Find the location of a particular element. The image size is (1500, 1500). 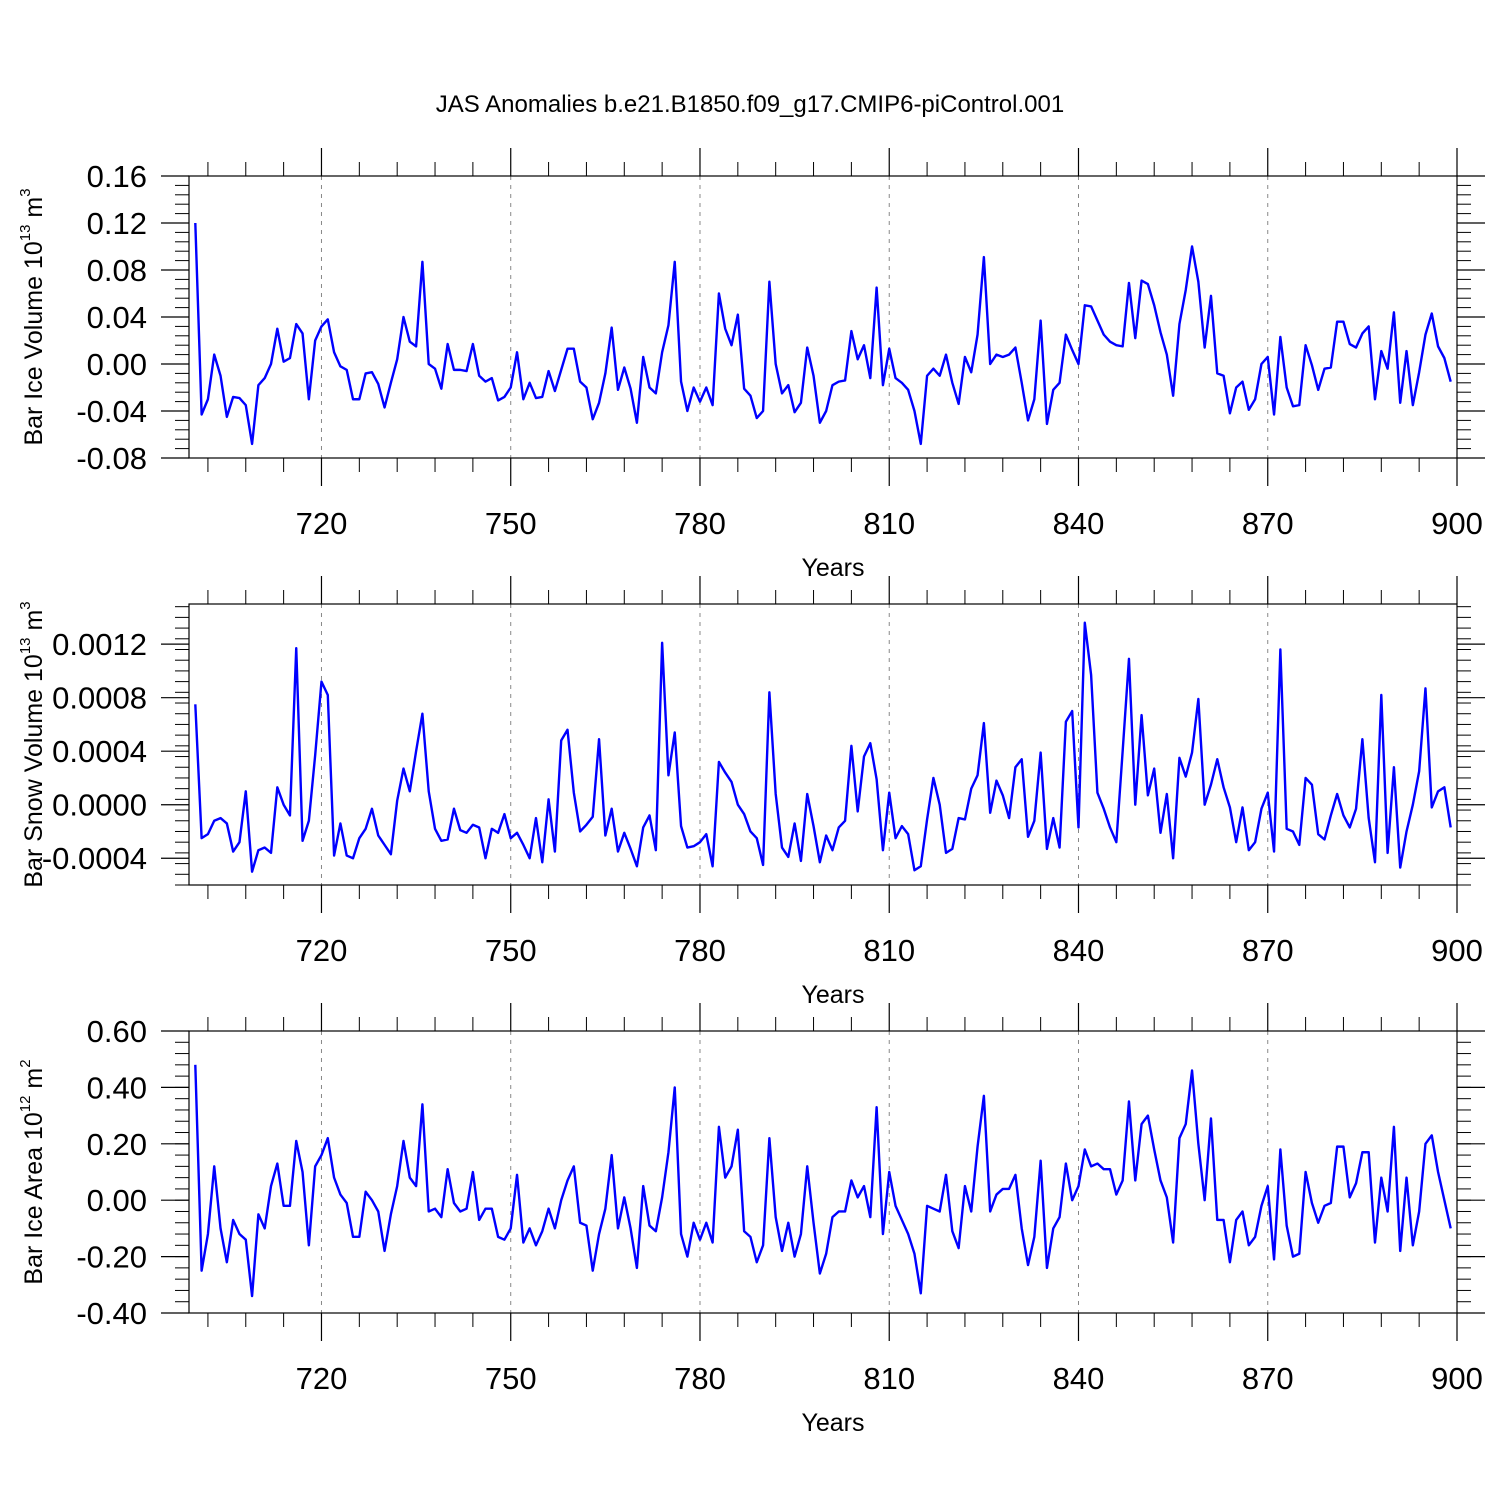

series-line-middle is located at coordinates (823, 747).